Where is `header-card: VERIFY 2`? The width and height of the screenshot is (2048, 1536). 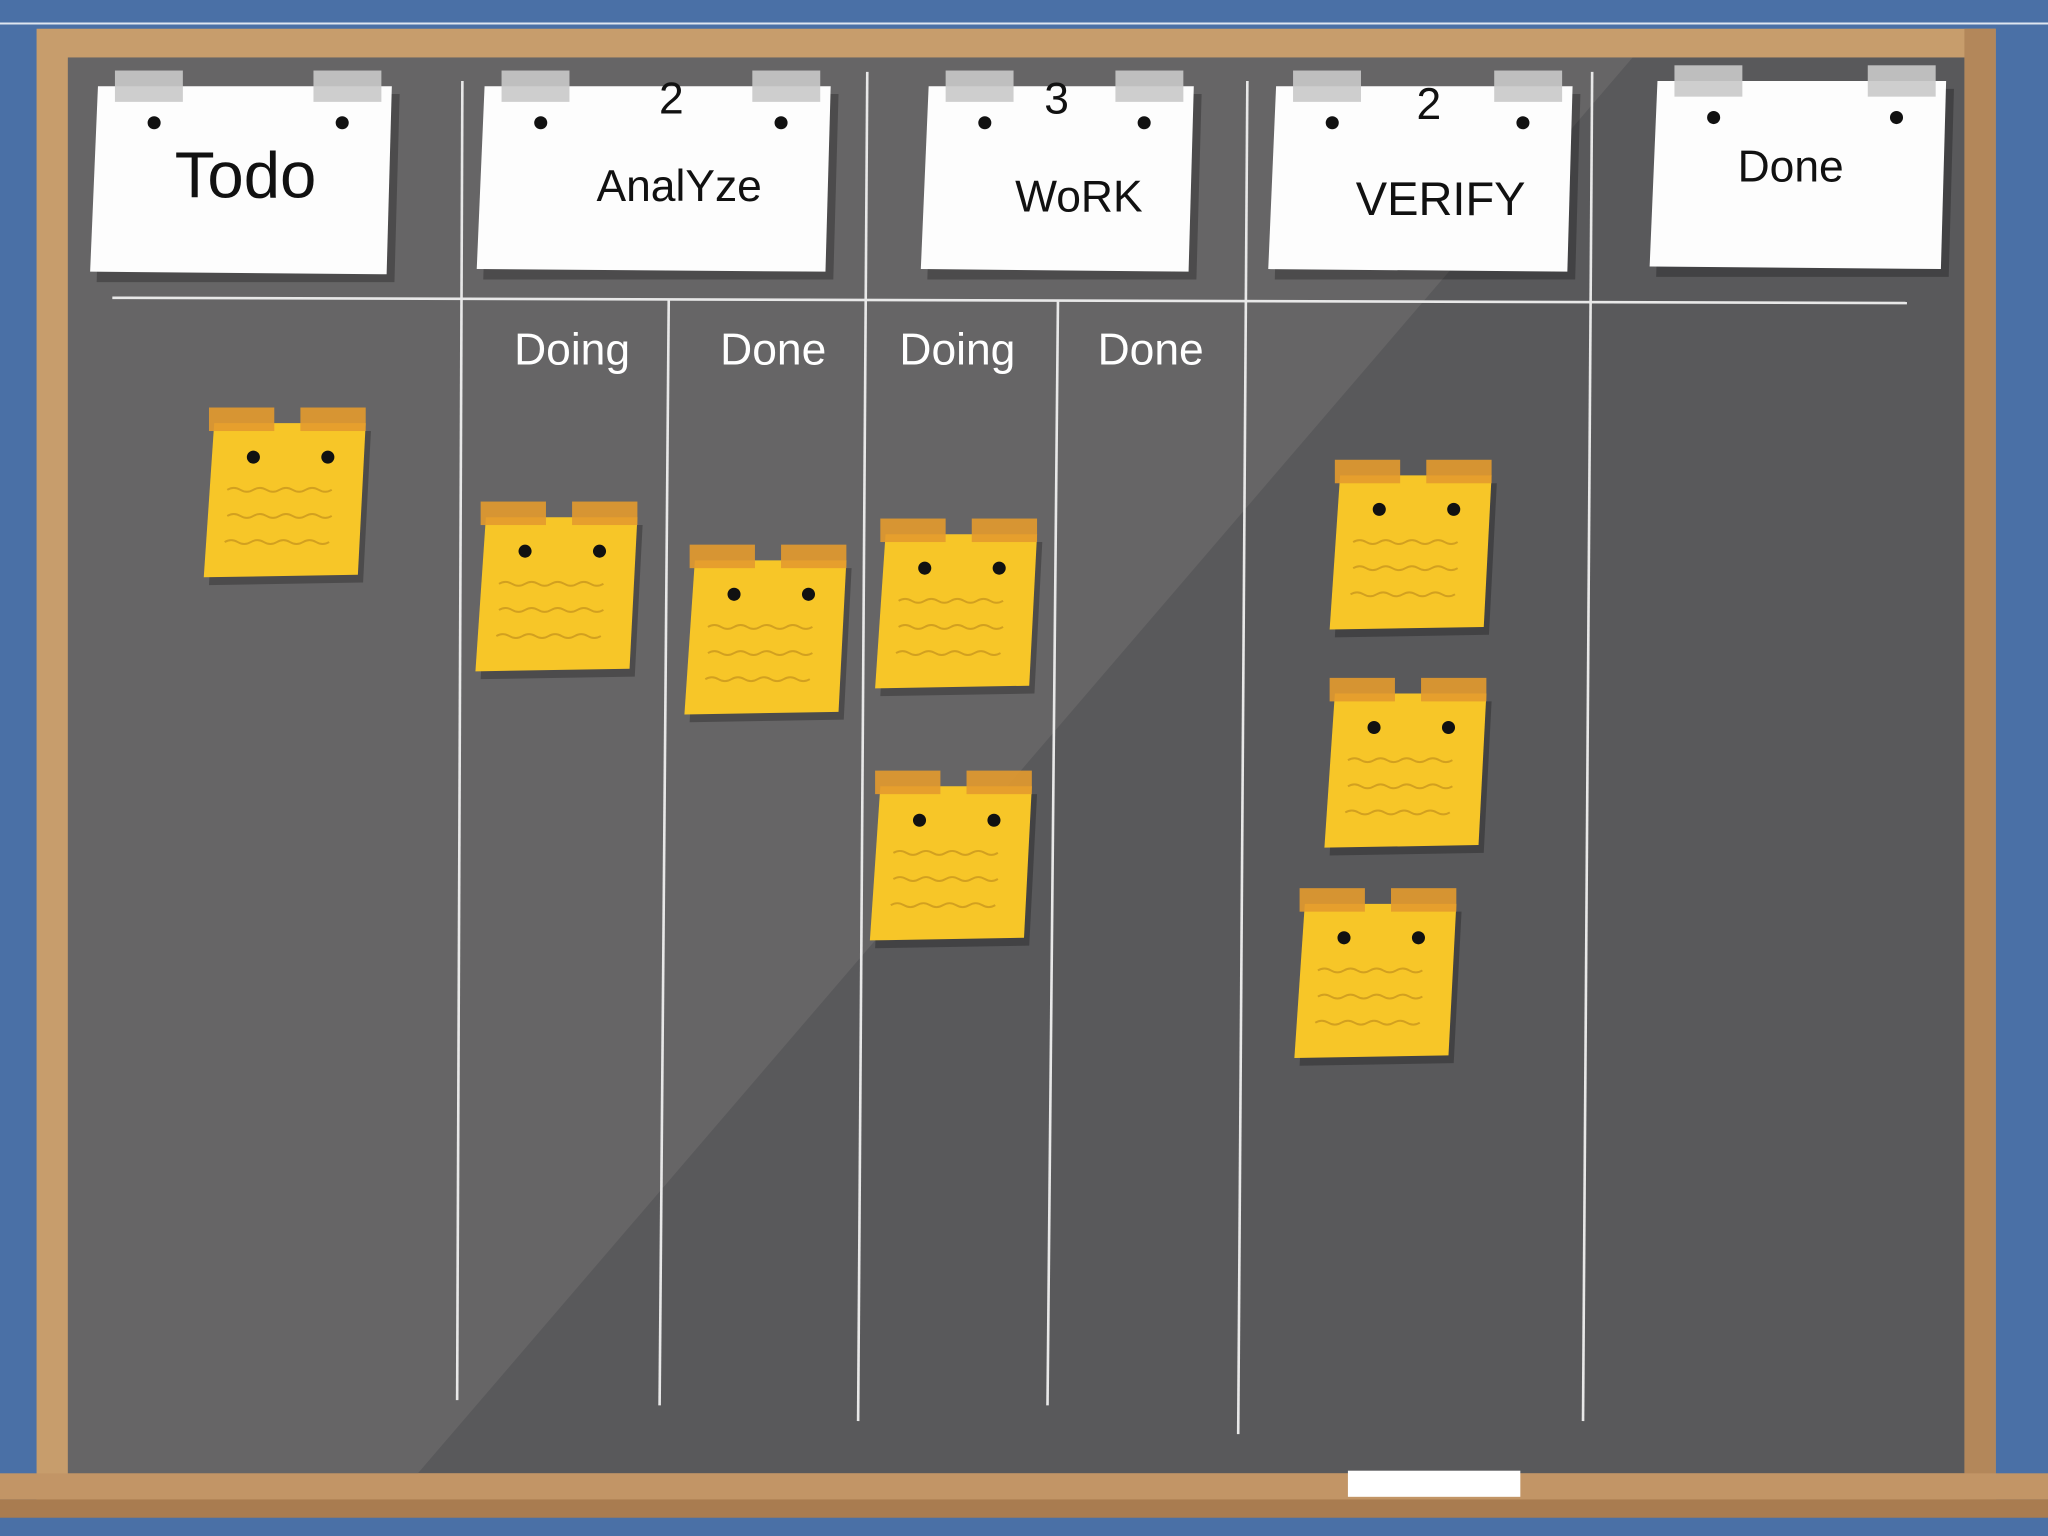 header-card: VERIFY 2 is located at coordinates (1424, 175).